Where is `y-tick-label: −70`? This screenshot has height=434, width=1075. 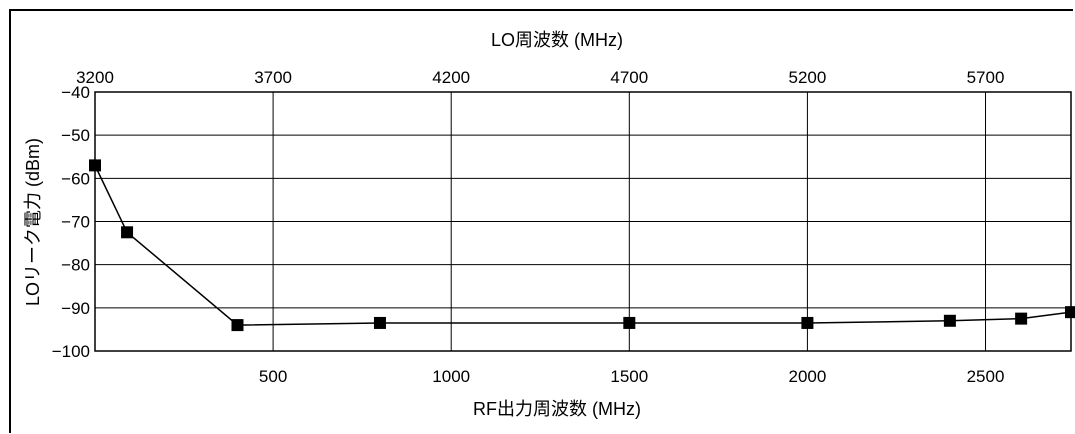 y-tick-label: −70 is located at coordinates (75, 222).